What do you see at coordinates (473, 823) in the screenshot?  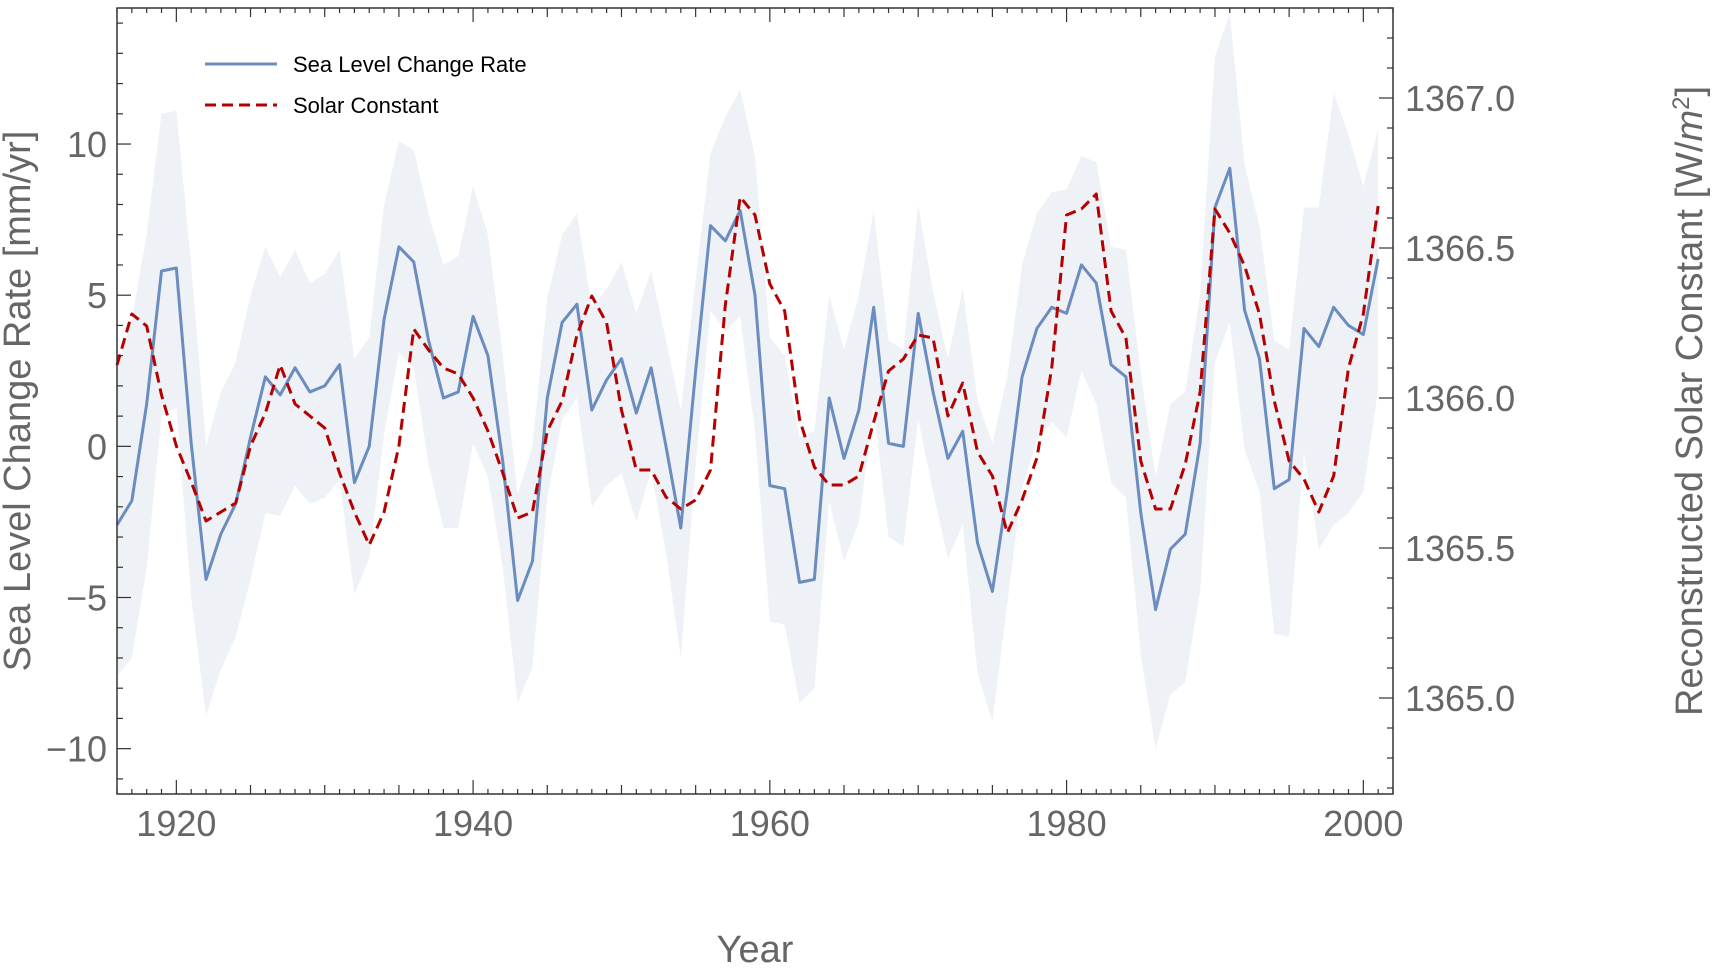 I see `x-tick-label: 1940` at bounding box center [473, 823].